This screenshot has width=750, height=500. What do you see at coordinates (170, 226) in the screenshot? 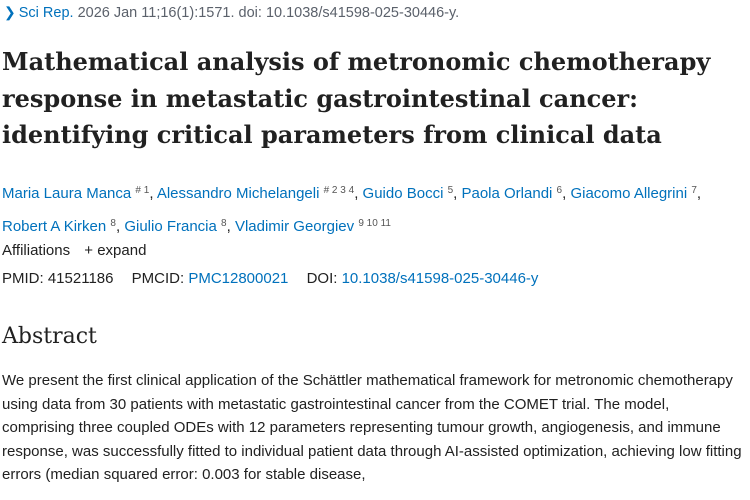
I see `author-link: Giulio Francia` at bounding box center [170, 226].